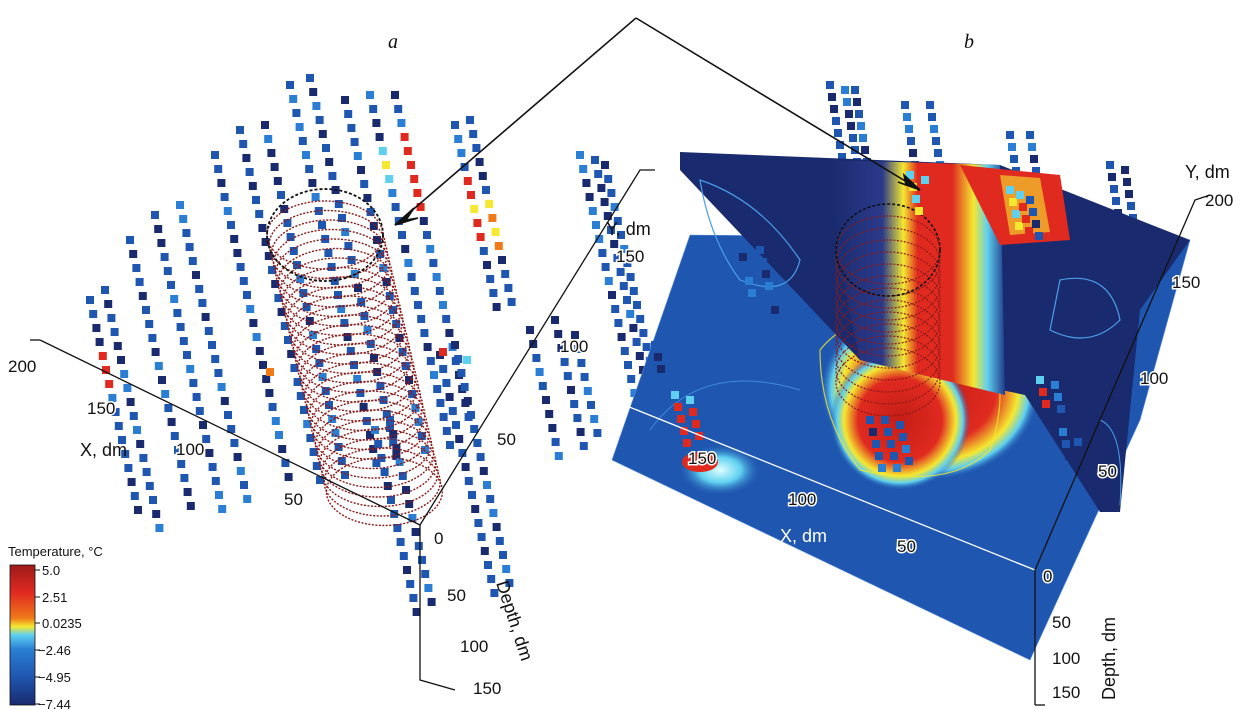 This screenshot has width=1257, height=710. I want to click on depth-axis-line-a, so click(437, 608).